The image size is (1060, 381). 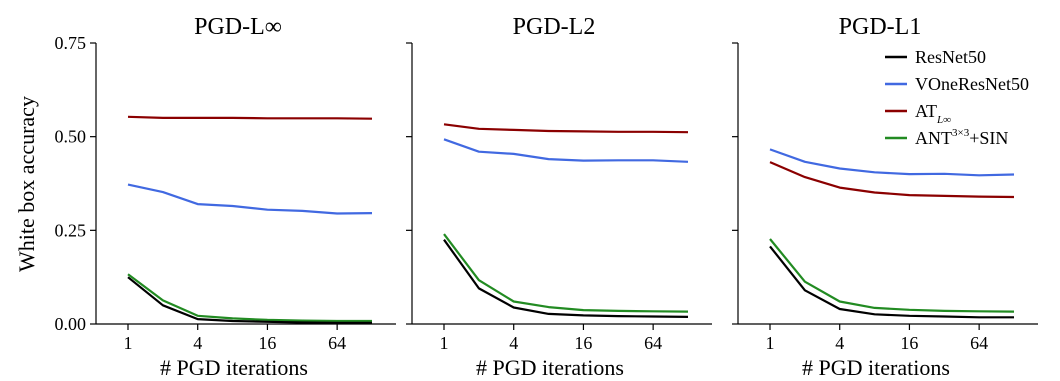 I want to click on panel-title: PGD-L∞, so click(x=238, y=27).